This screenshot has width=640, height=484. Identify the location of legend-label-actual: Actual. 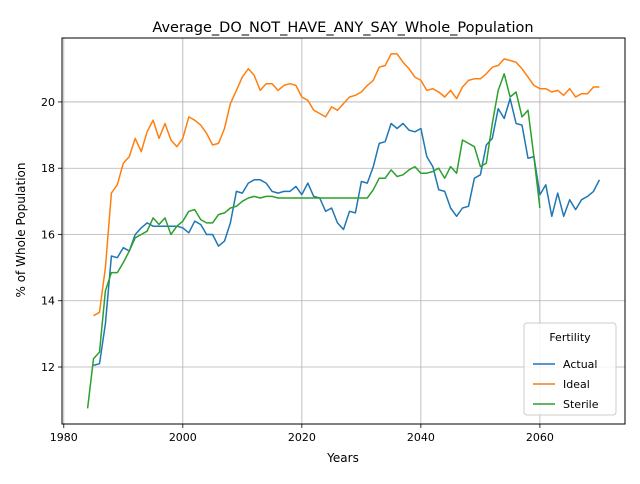
(580, 364).